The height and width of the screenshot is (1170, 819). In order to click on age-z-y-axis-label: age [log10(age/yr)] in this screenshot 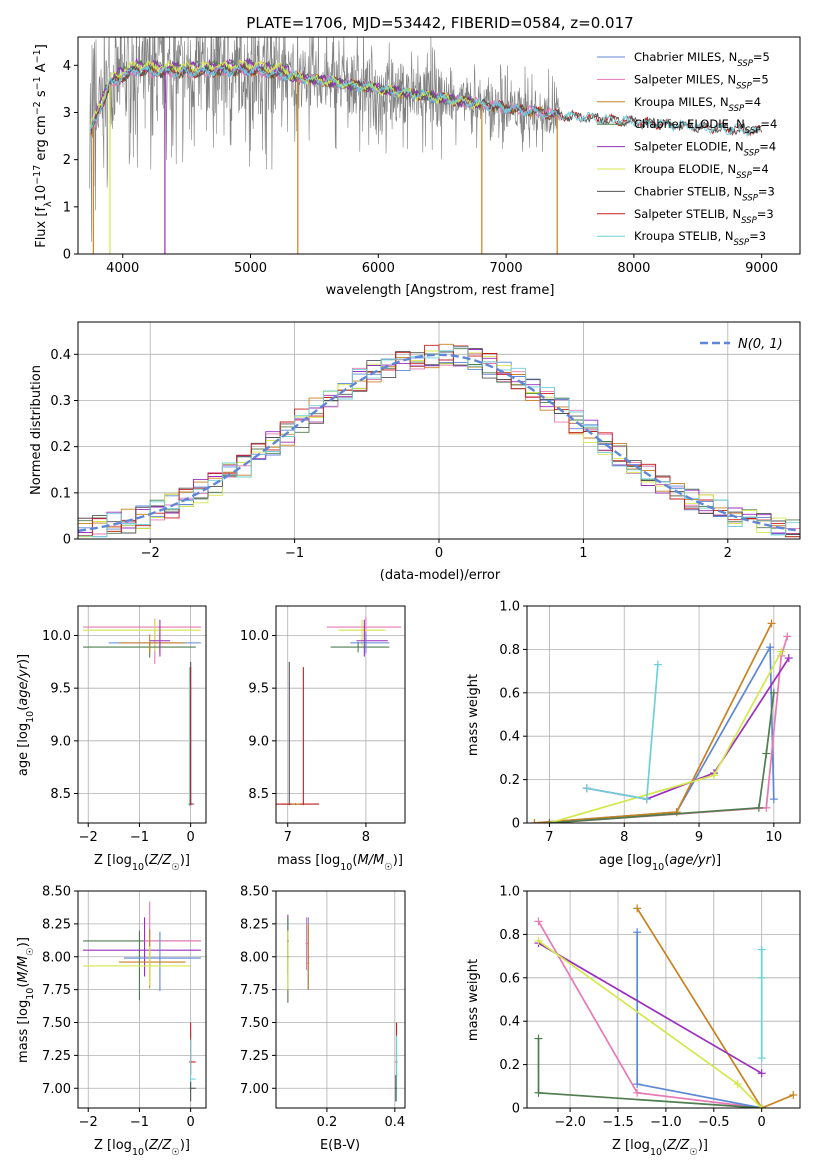, I will do `click(26, 715)`.